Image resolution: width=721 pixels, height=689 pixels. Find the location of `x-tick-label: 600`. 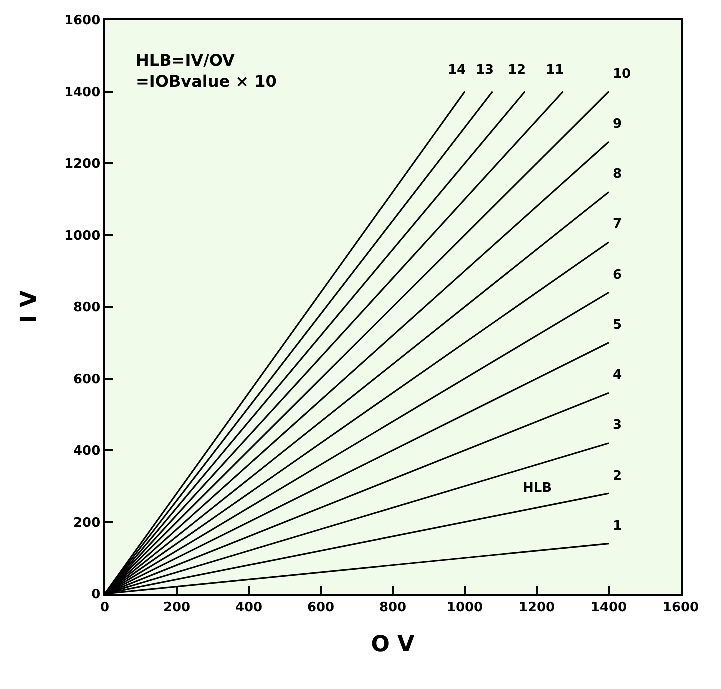

x-tick-label: 600 is located at coordinates (321, 608).